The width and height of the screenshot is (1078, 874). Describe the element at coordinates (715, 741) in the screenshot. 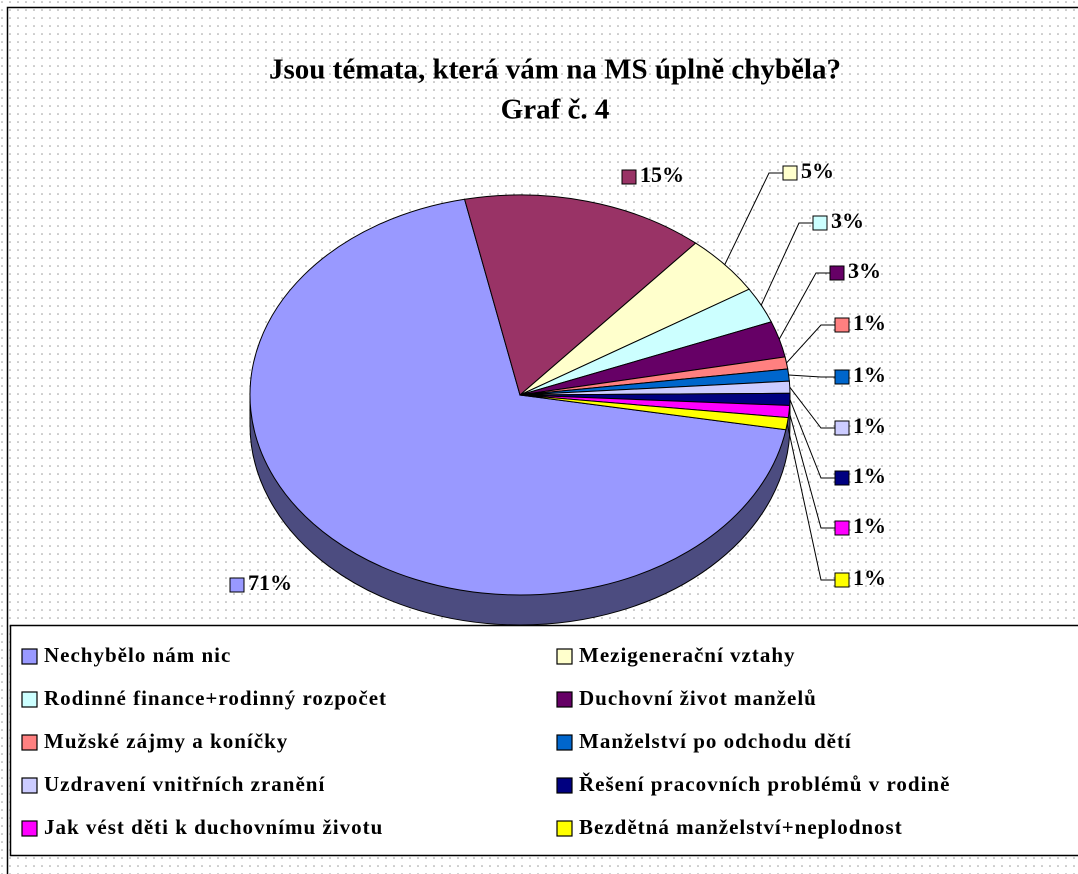

I see `legend-label: Manželství po odchodu dětí` at that location.